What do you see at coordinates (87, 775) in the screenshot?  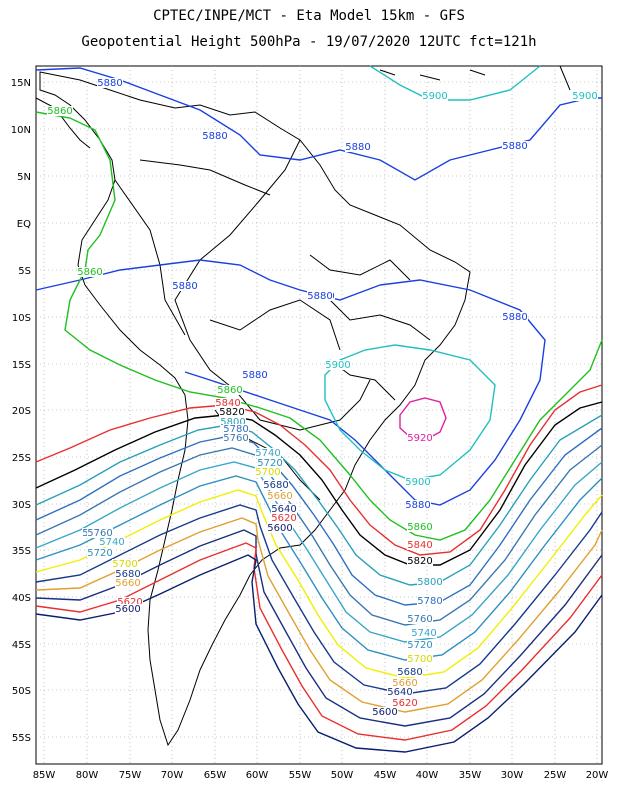 I see `lon-tick-label: 80W` at bounding box center [87, 775].